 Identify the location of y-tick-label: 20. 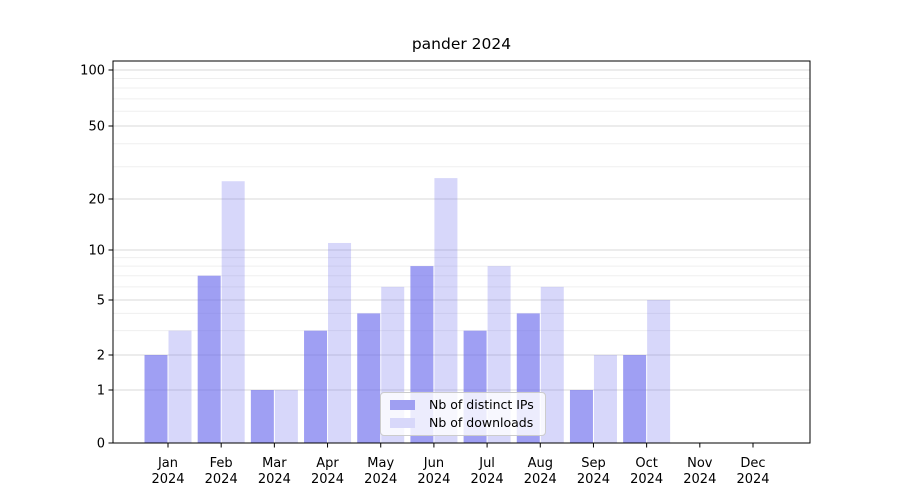
(96, 200).